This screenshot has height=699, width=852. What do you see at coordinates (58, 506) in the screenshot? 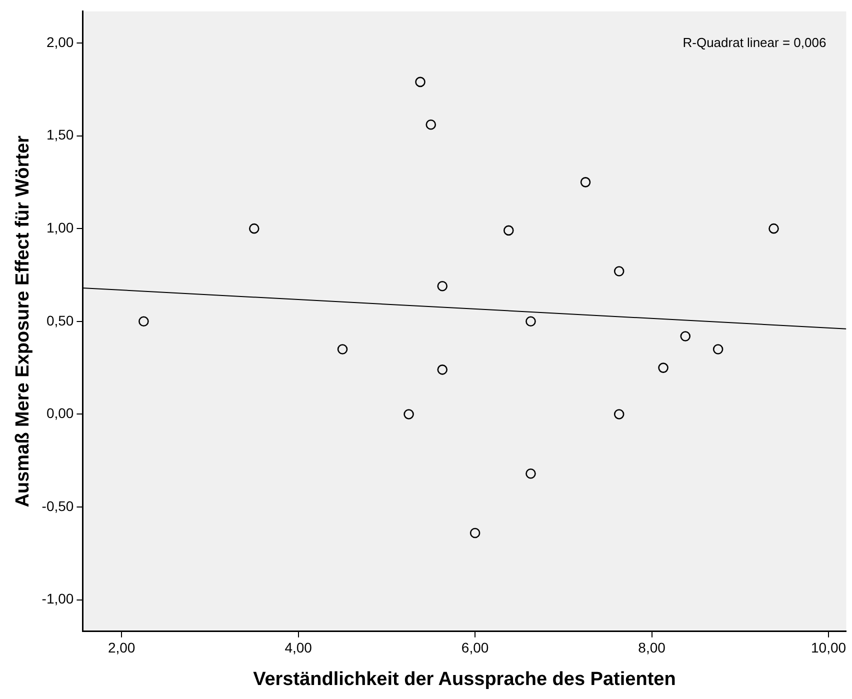
I see `y-tick-label: -0,50` at bounding box center [58, 506].